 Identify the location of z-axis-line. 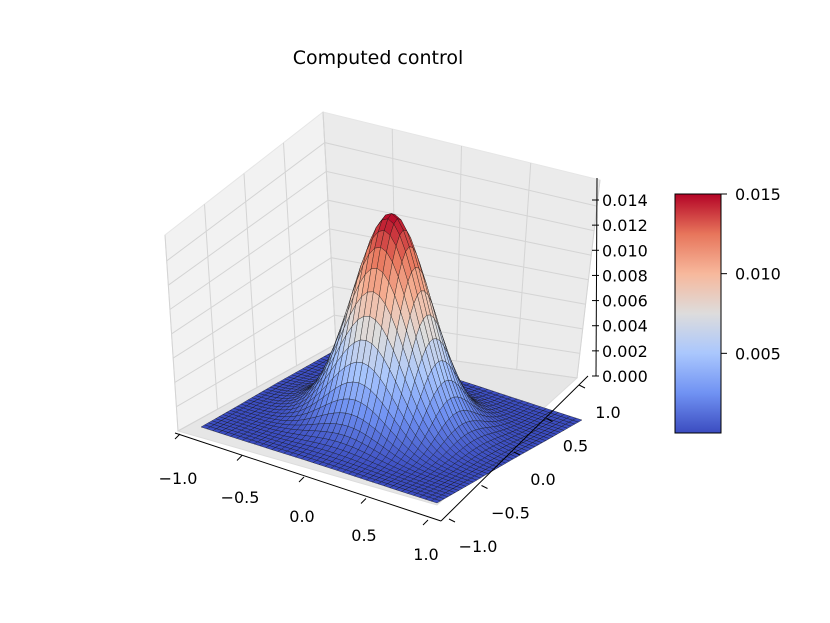
(596, 277).